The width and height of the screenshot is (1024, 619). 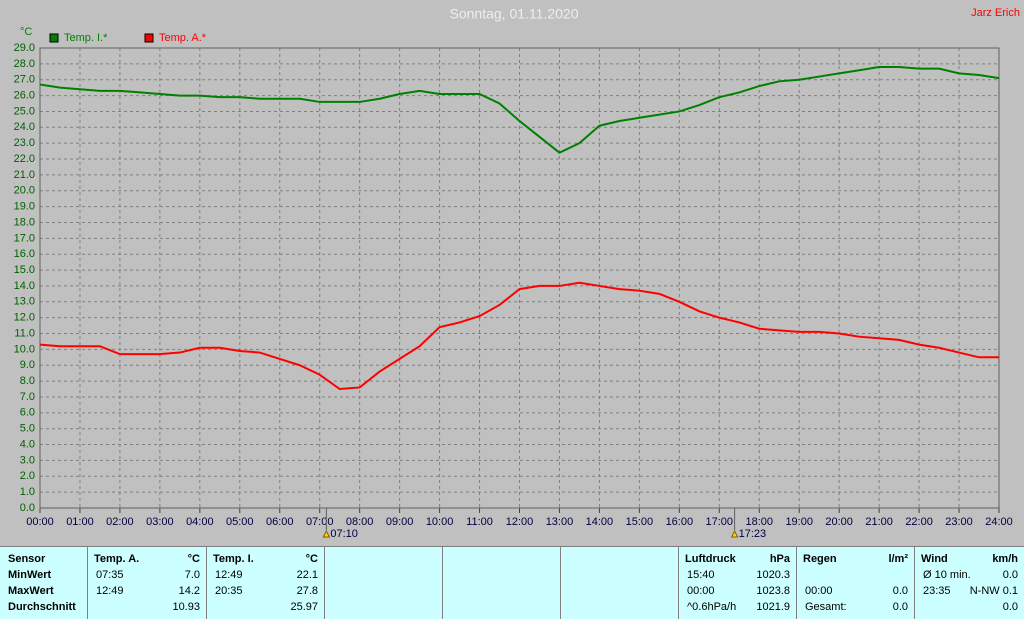 I want to click on x-tick-label: 10:00, so click(x=440, y=522).